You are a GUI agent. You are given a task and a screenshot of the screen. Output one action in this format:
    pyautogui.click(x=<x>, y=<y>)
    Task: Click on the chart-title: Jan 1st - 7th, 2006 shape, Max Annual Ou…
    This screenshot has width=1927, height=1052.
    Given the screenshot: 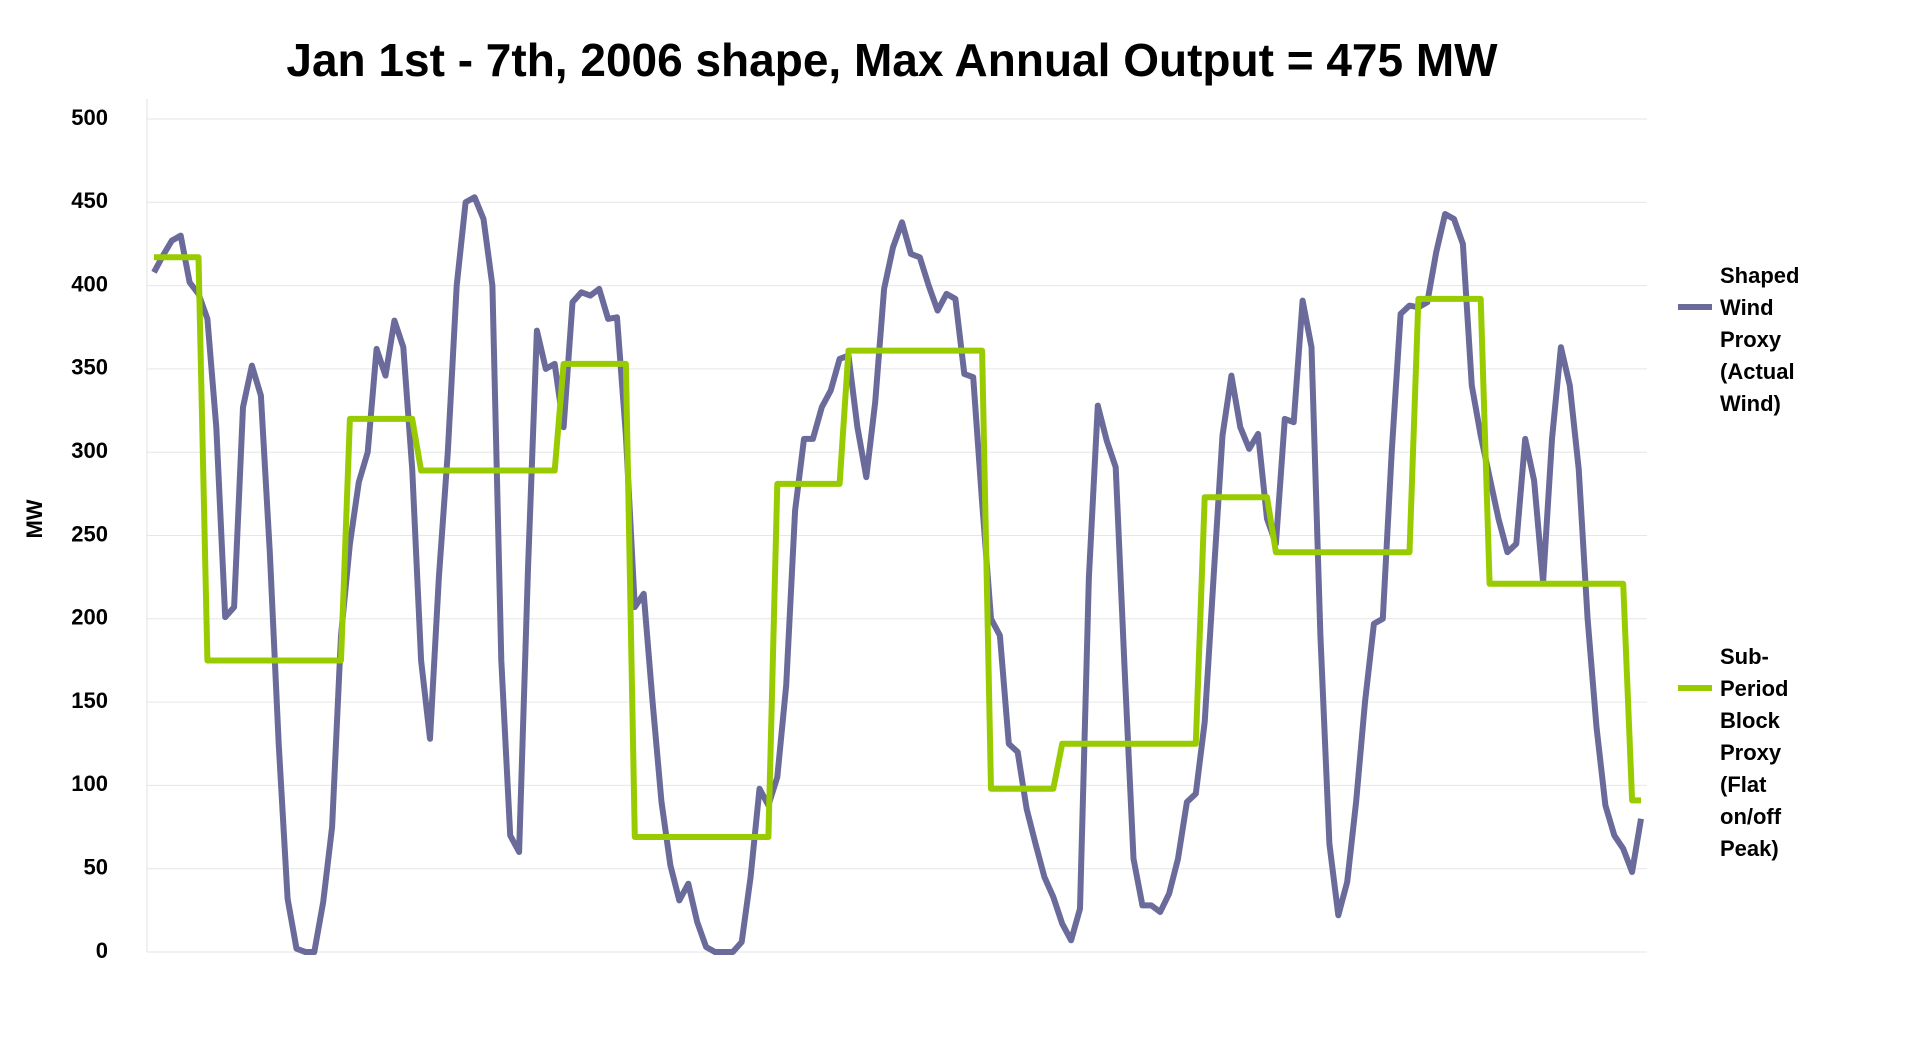 What is the action you would take?
    pyautogui.click(x=892, y=60)
    